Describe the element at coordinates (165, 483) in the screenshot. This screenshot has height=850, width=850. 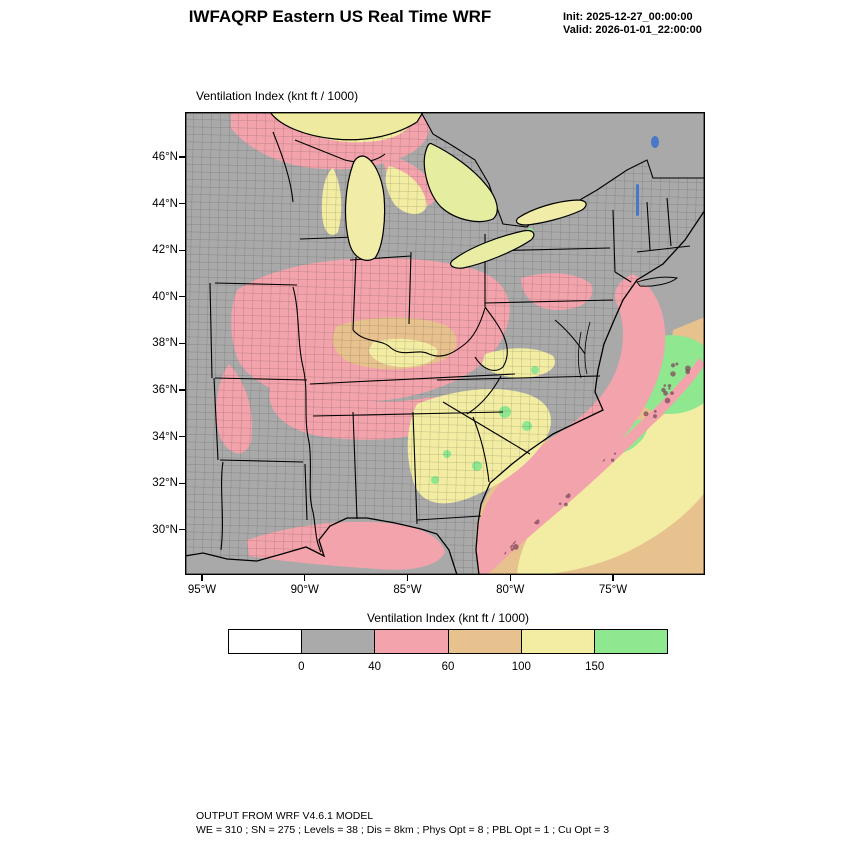
I see `y-tick-label: 32°N` at that location.